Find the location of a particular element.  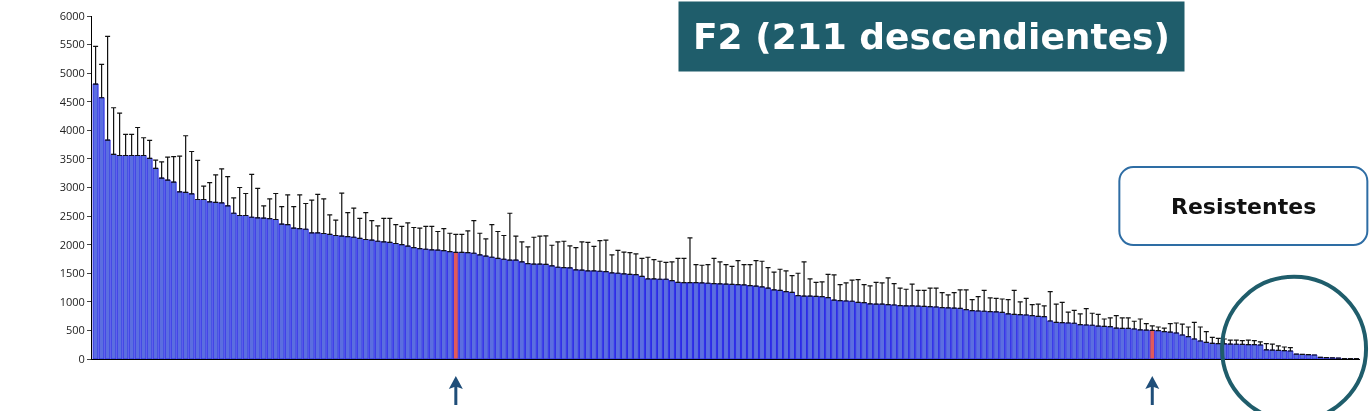

y-tick-label: 1500 is located at coordinates (72, 273).